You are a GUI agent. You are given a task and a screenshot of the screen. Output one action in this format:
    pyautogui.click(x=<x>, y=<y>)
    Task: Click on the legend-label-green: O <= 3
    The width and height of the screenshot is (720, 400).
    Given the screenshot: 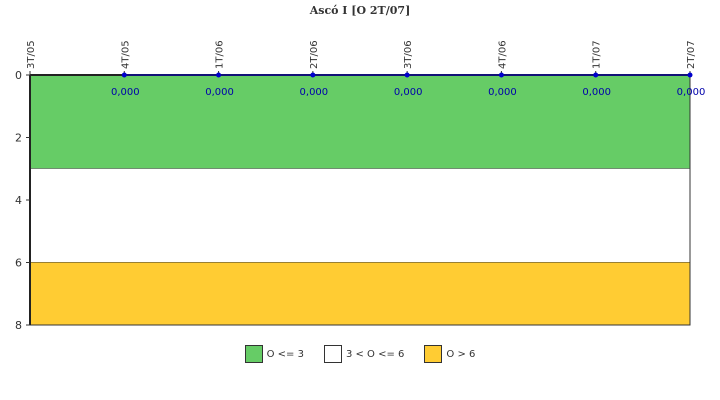 What is the action you would take?
    pyautogui.click(x=285, y=354)
    